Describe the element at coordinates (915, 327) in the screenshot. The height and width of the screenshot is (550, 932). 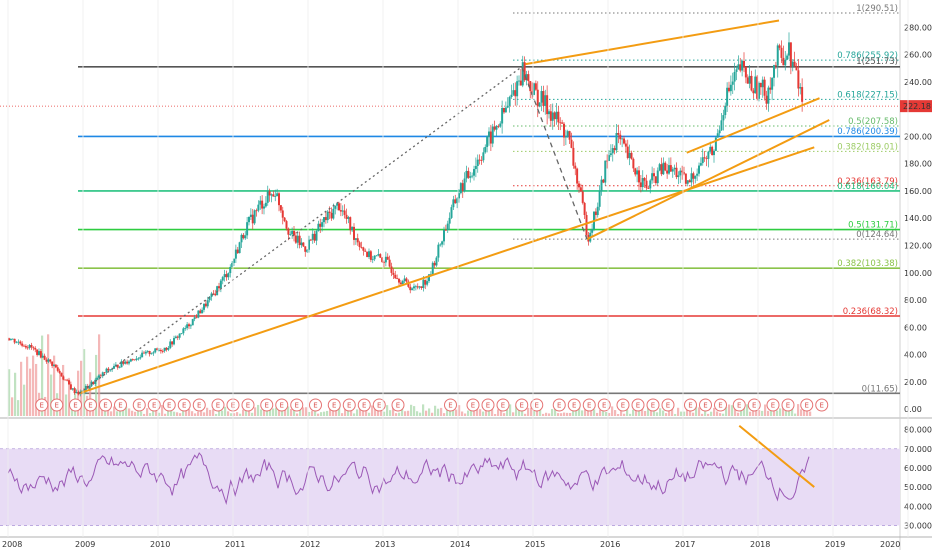
I see `y-tick-label: 60.00` at that location.